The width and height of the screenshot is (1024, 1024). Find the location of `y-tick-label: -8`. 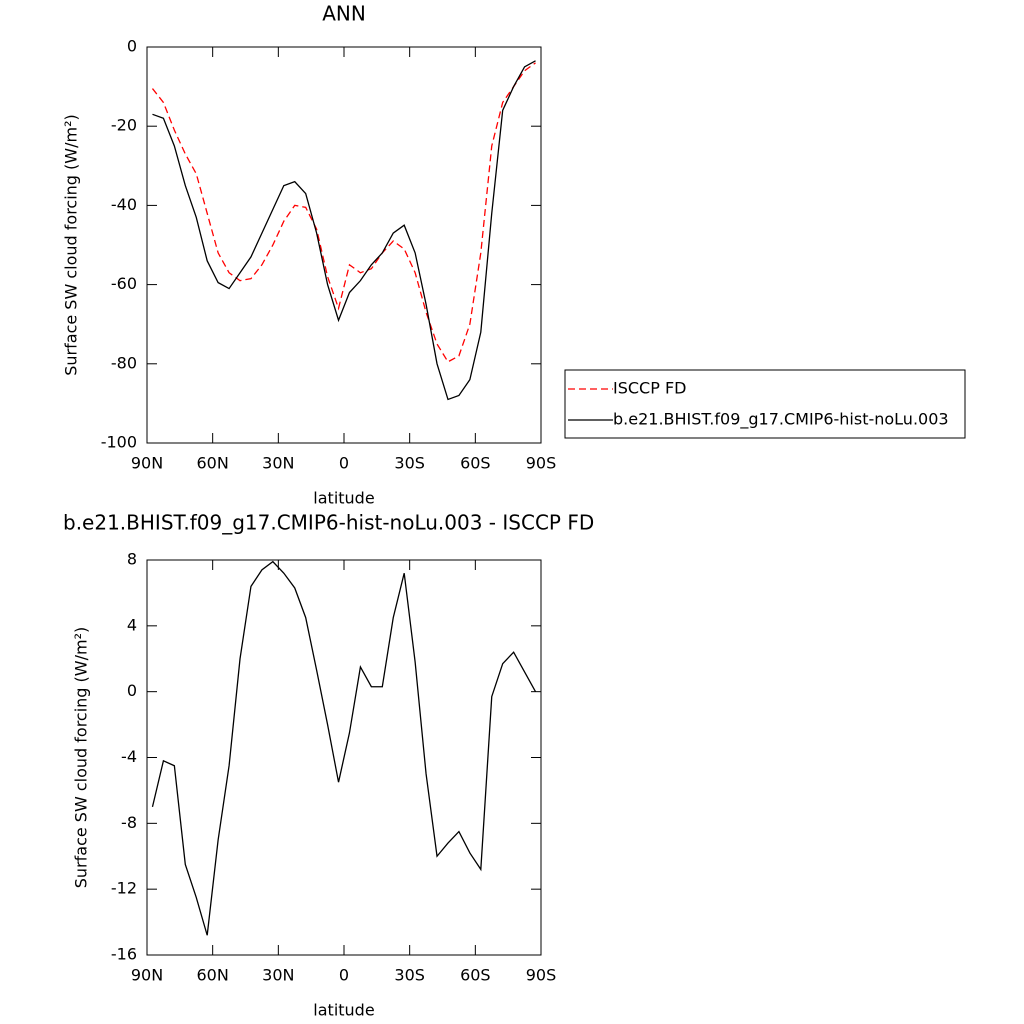

y-tick-label: -8 is located at coordinates (129, 822).